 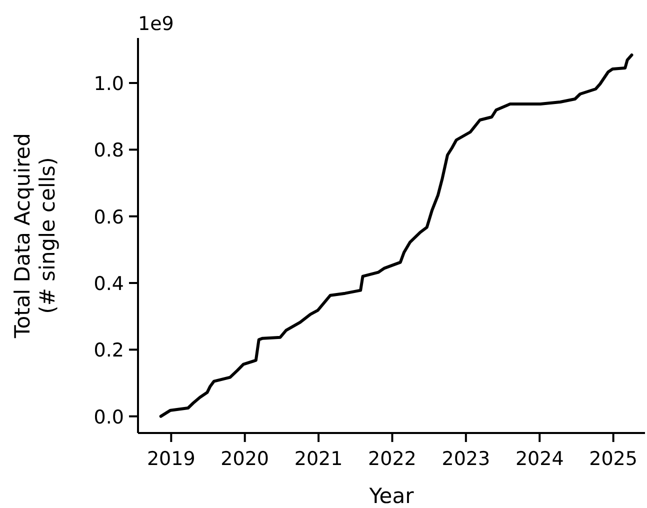 I want to click on y-tick-label: 0.0, so click(x=109, y=417).